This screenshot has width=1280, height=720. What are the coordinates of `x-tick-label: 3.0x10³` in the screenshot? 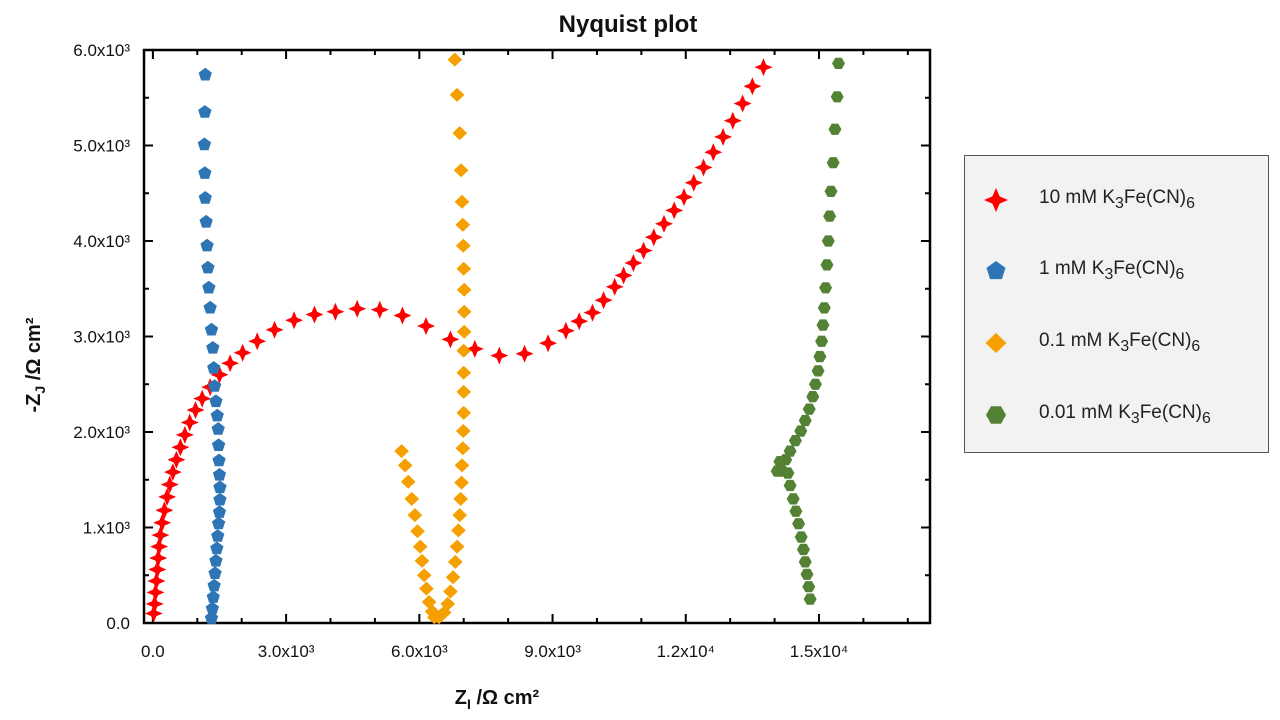 It's located at (286, 651).